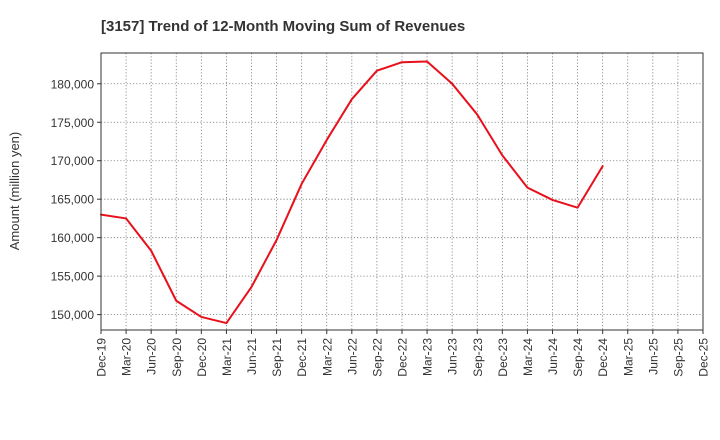 Image resolution: width=720 pixels, height=440 pixels. Describe the element at coordinates (73, 123) in the screenshot. I see `y-tick-label: 175,000` at that location.